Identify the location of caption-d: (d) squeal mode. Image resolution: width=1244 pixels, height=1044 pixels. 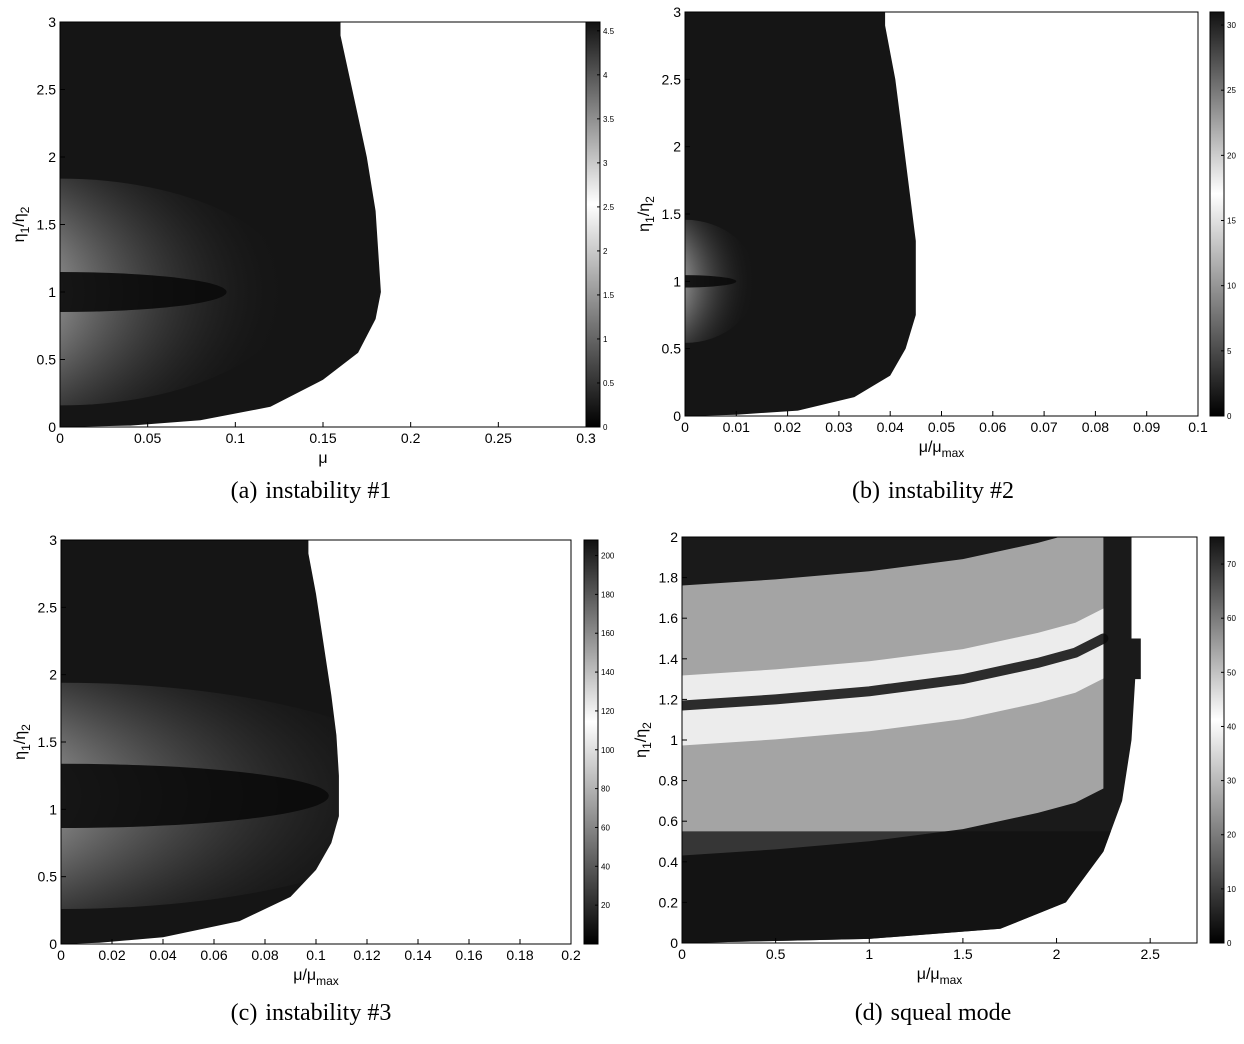
(933, 1013).